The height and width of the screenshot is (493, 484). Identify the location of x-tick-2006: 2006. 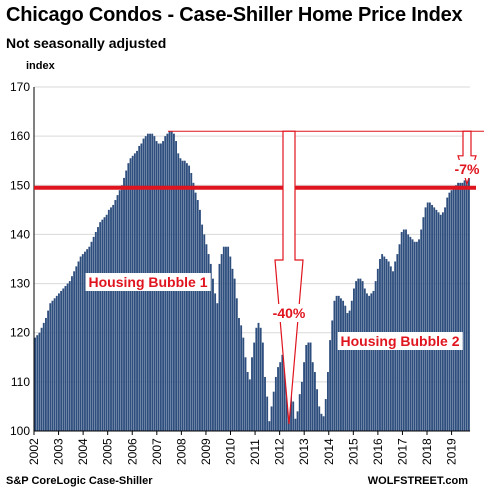
(132, 451).